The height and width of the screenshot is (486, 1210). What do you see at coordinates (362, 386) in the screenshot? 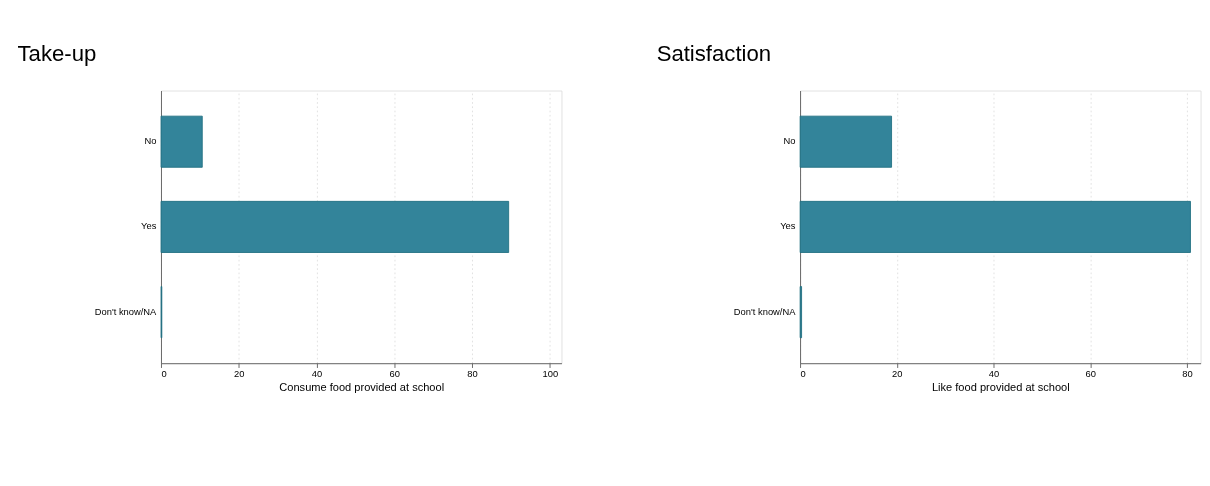
I see `x-axis-title: Consume food provided at school` at bounding box center [362, 386].